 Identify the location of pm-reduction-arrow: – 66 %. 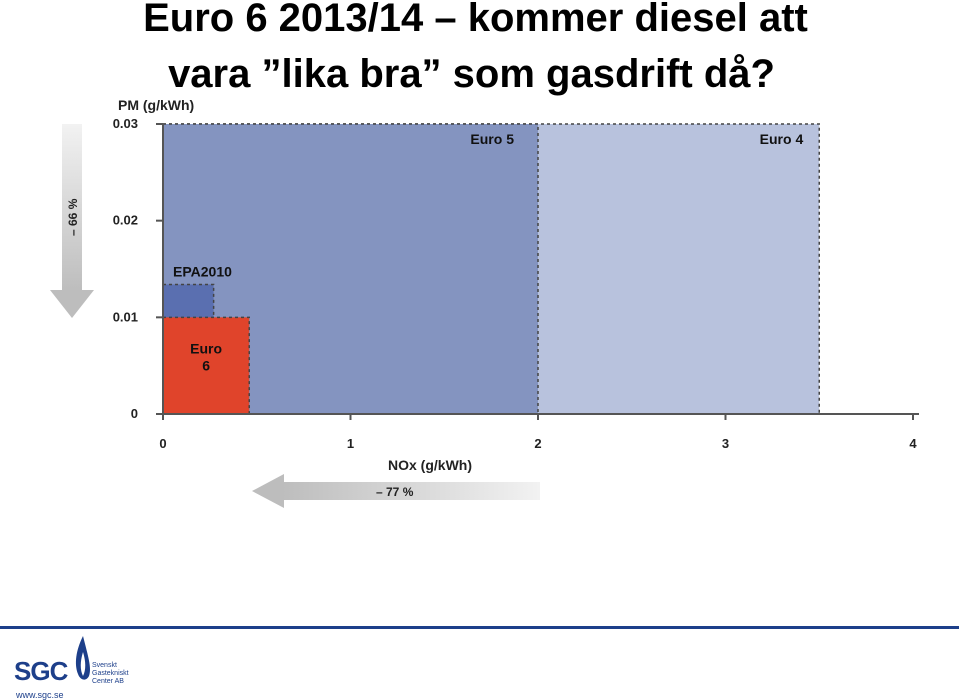
(72, 221).